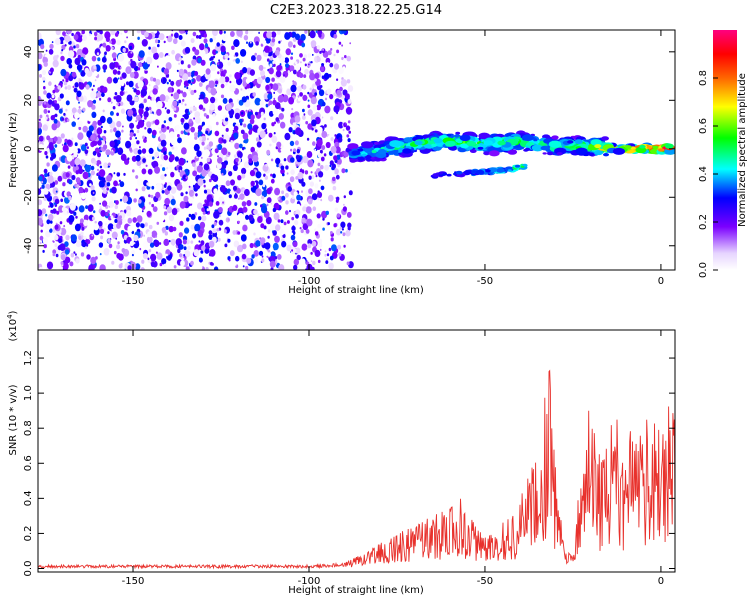  I want to click on snr-y-tick-label: 1.0, so click(28, 393).